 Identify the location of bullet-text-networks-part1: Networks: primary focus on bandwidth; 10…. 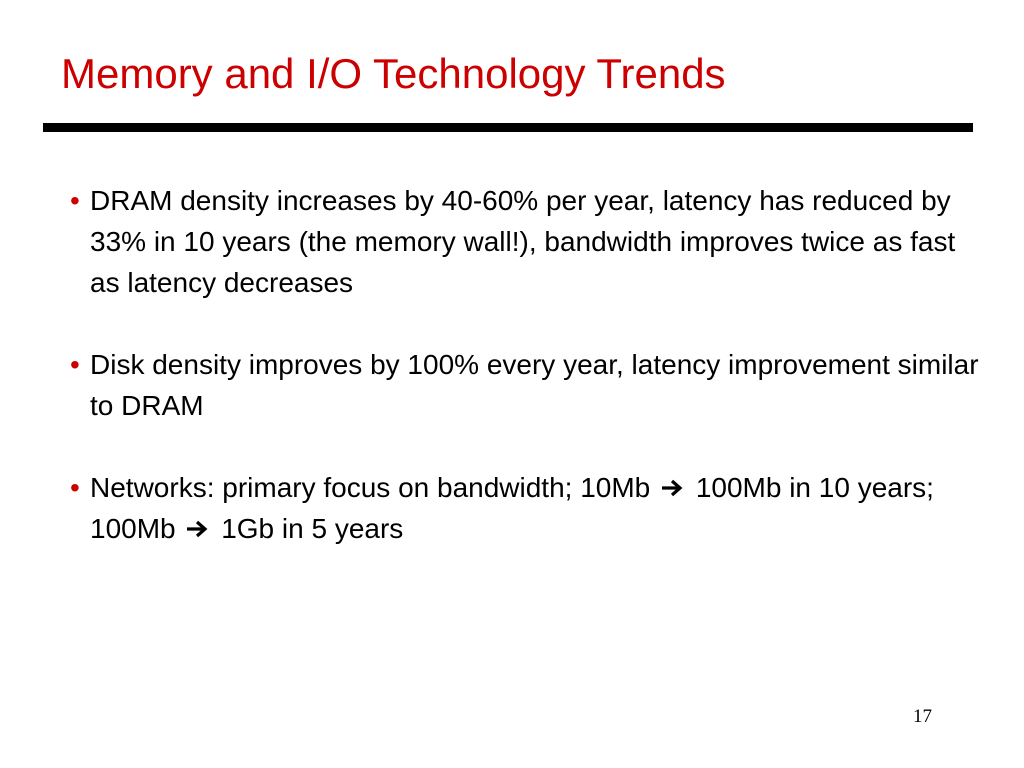
(370, 487).